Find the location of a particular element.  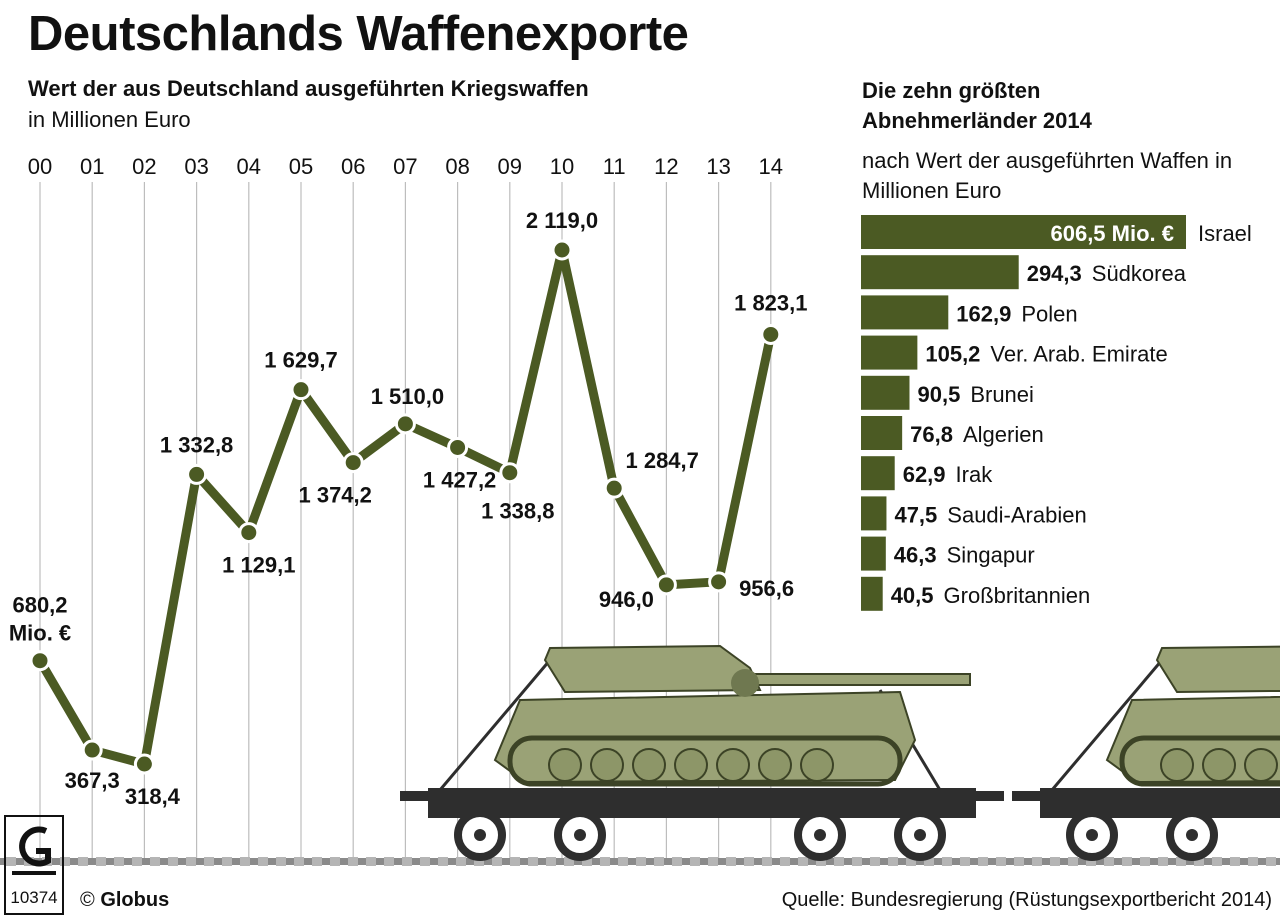

x-tick-label: 11 is located at coordinates (614, 166).